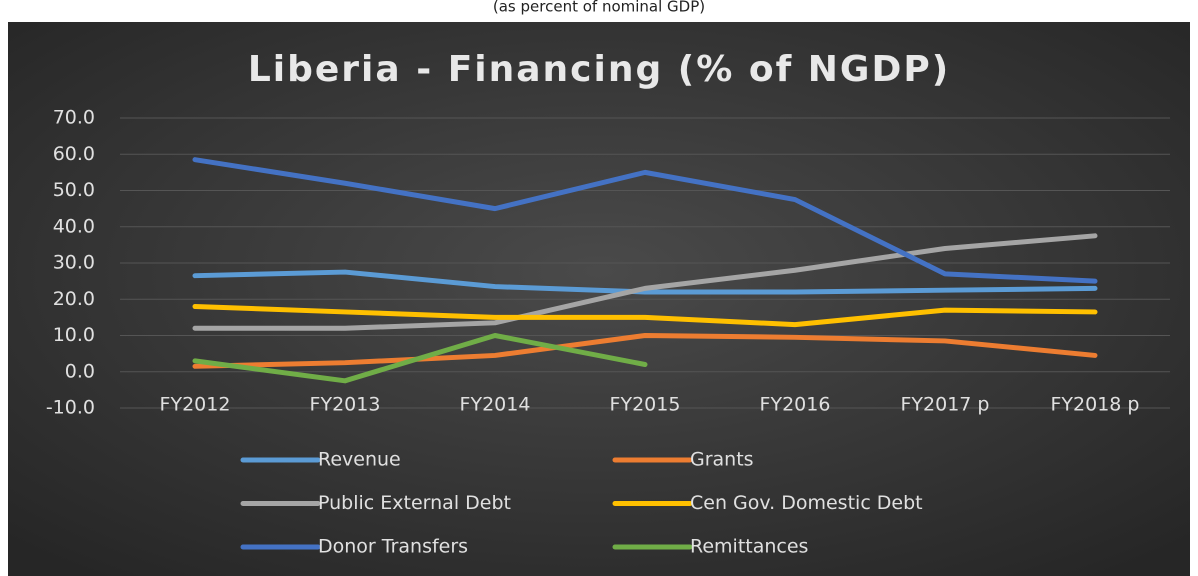 The image size is (1198, 576). Describe the element at coordinates (80, 371) in the screenshot. I see `y-tick-label: 0.0` at that location.